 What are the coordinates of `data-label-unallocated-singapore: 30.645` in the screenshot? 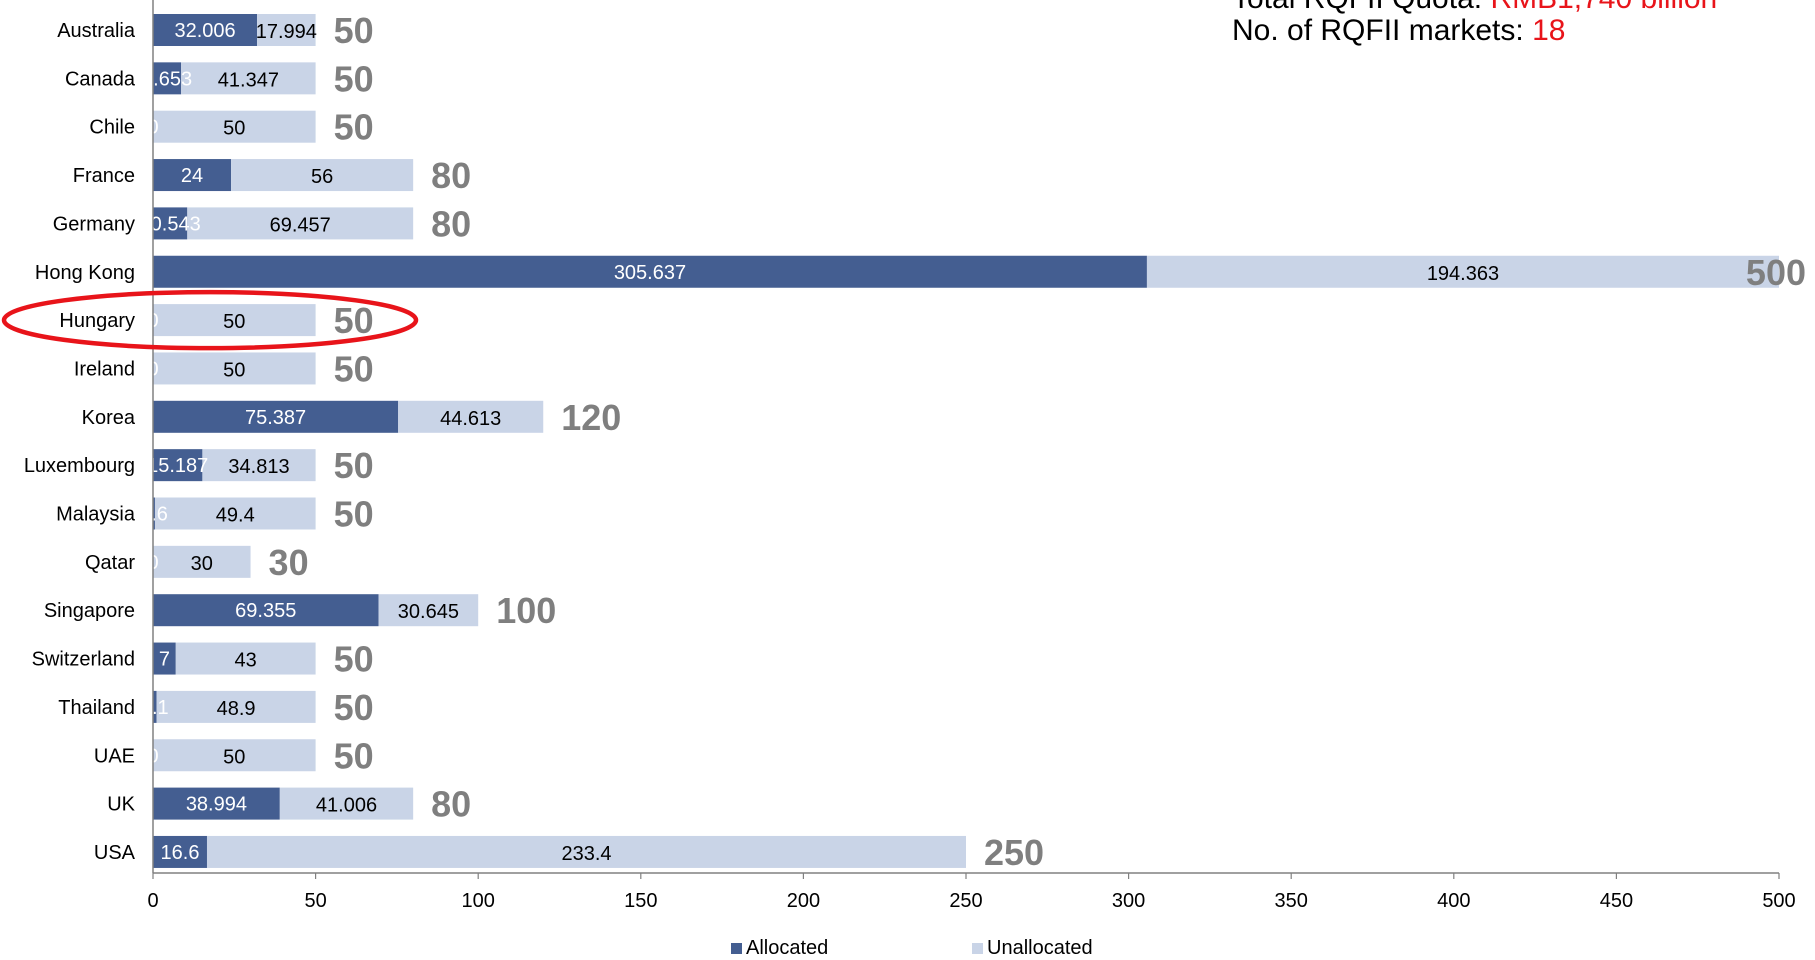 It's located at (428, 612).